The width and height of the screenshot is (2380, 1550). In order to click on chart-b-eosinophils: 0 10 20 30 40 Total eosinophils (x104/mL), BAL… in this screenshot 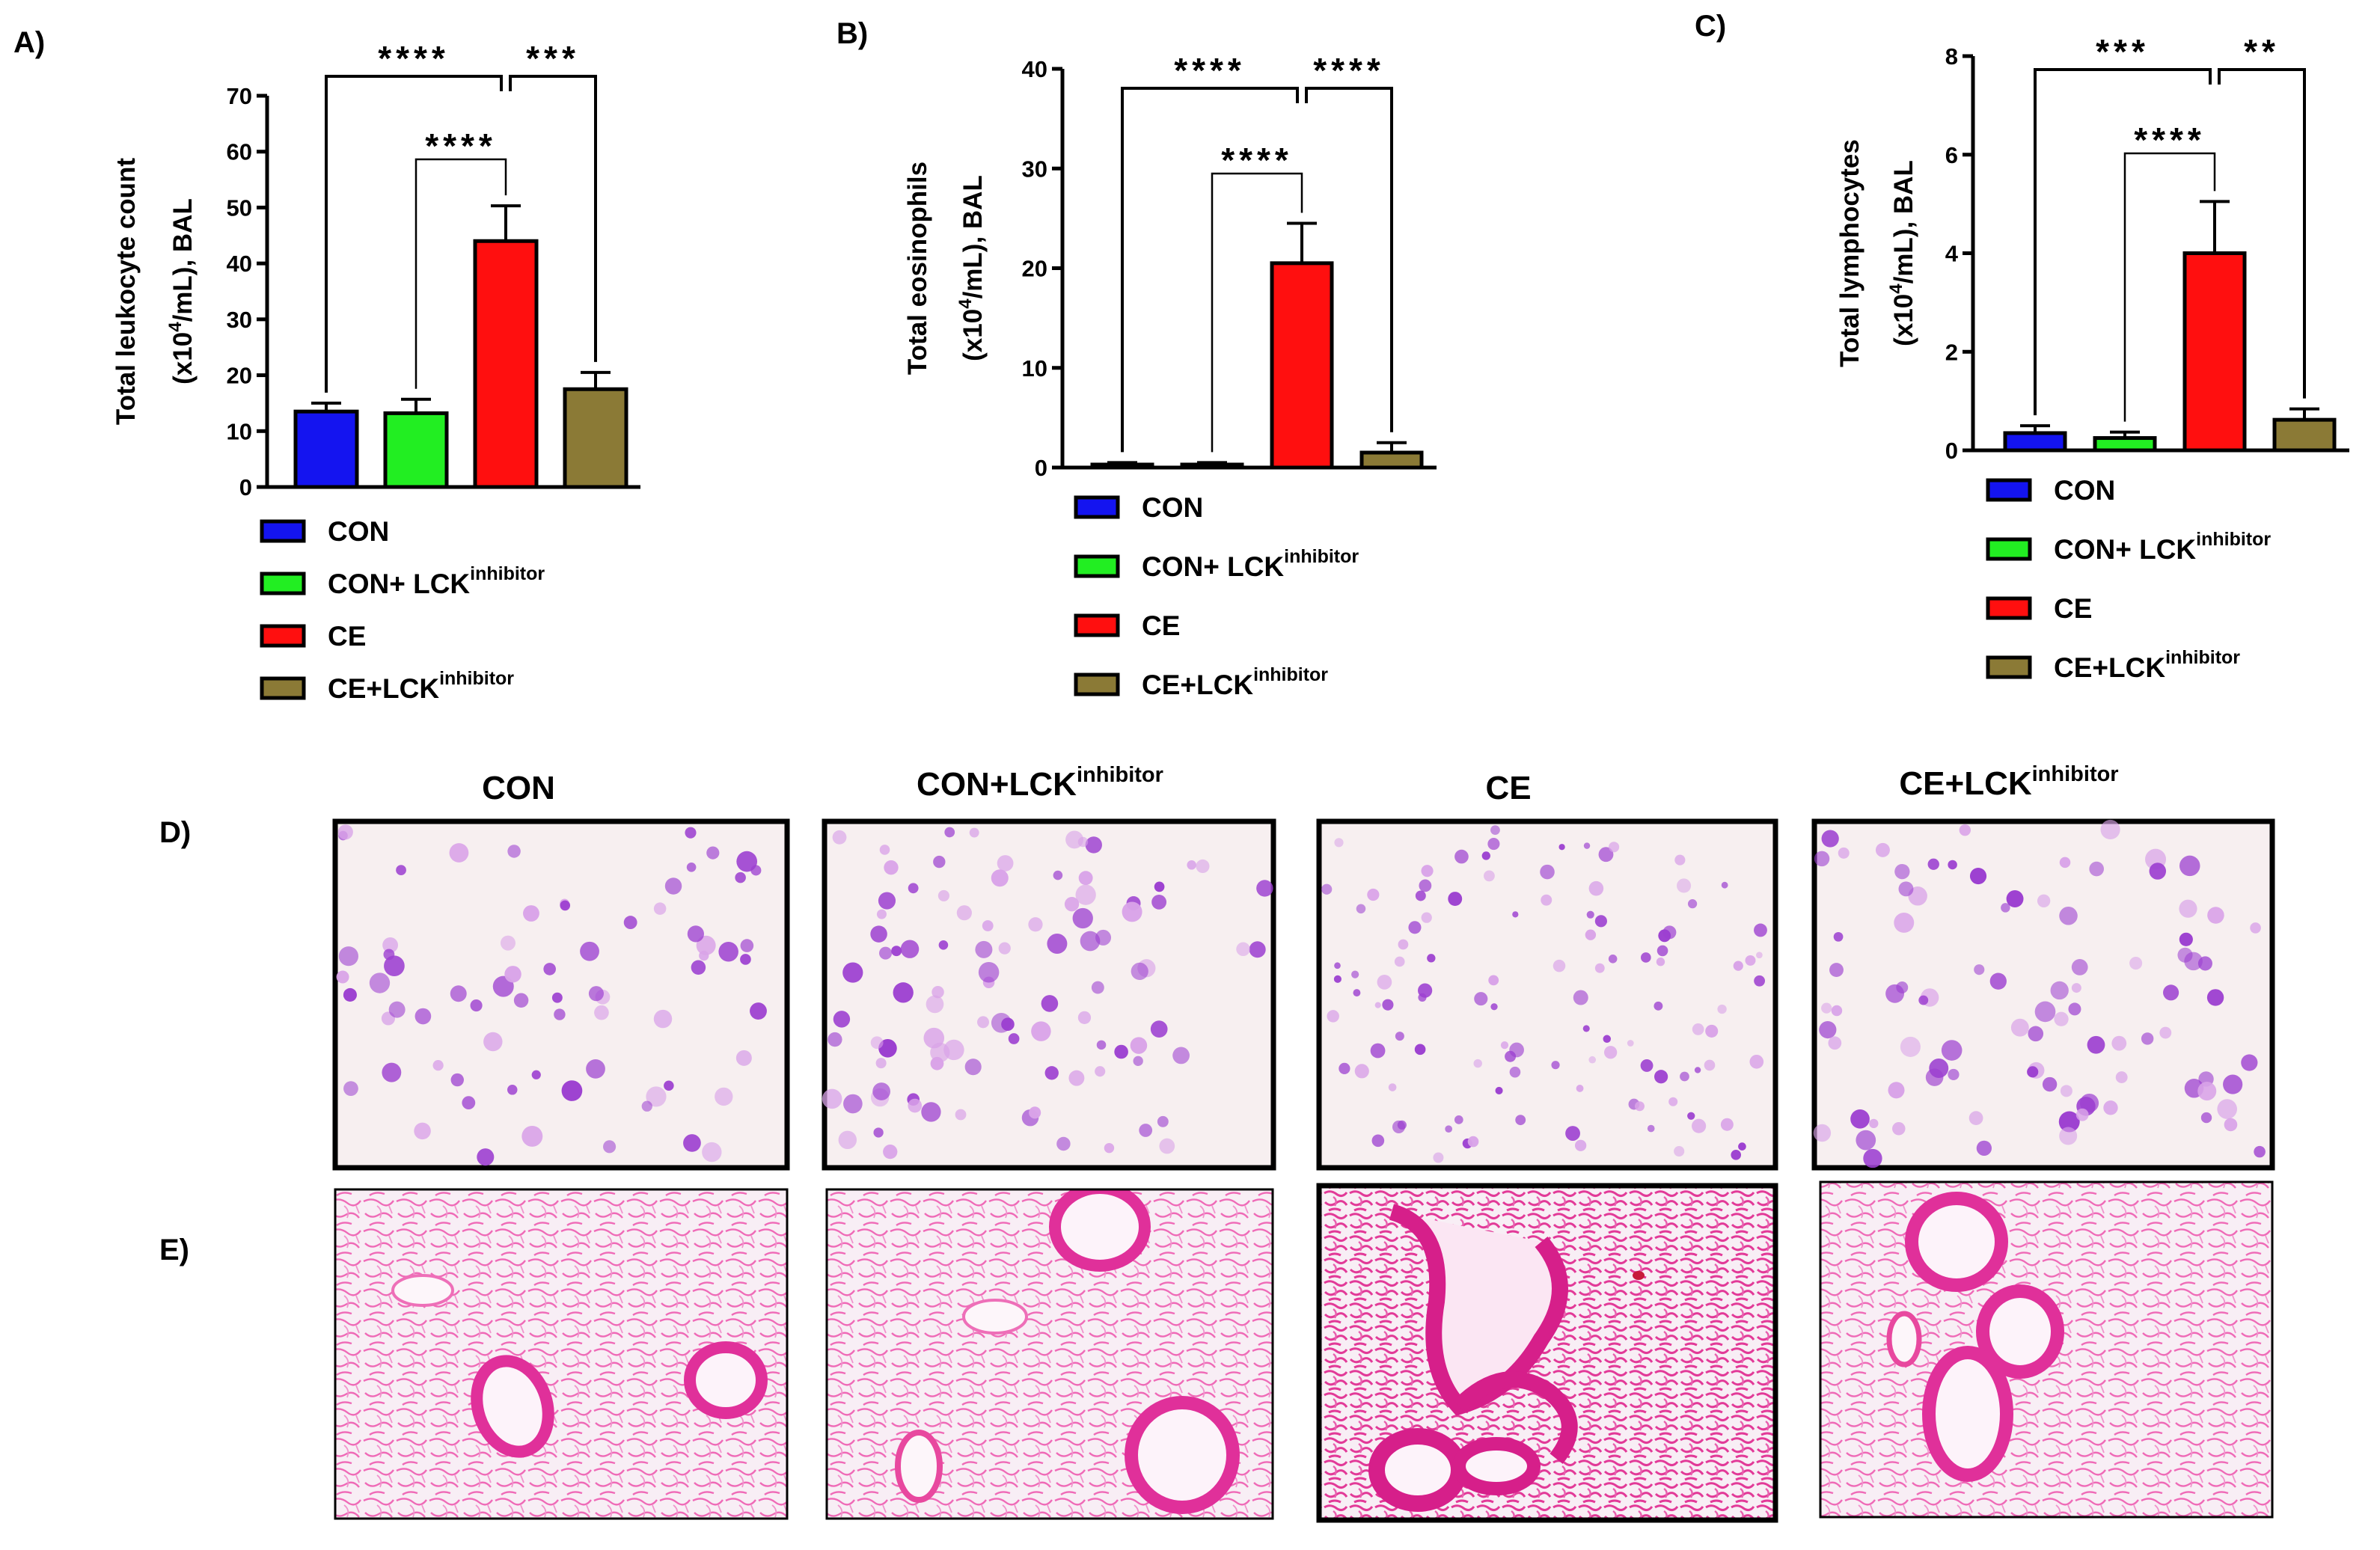, I will do `click(1170, 375)`.